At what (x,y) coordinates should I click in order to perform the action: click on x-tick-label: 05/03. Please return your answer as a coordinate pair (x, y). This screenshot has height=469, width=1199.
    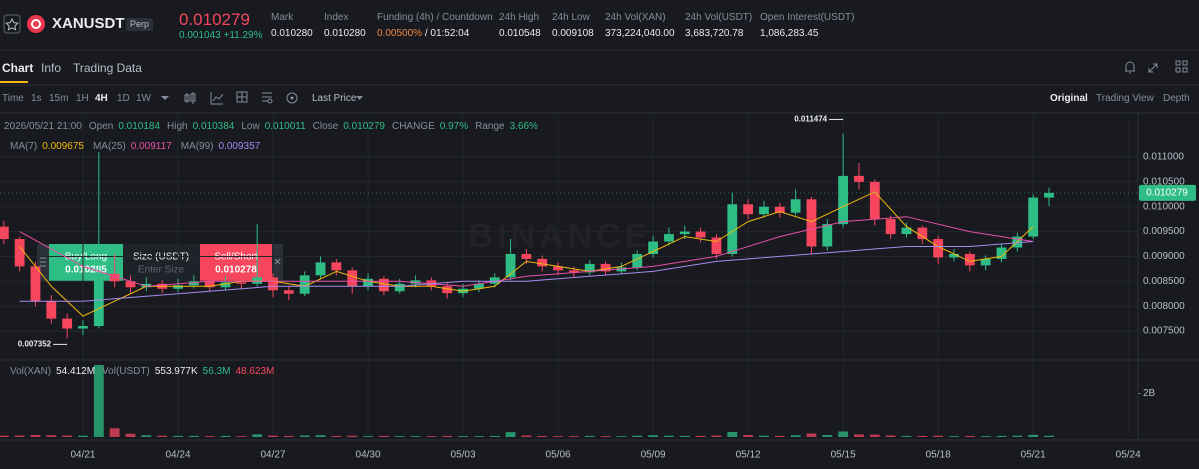
    Looking at the image, I should click on (463, 455).